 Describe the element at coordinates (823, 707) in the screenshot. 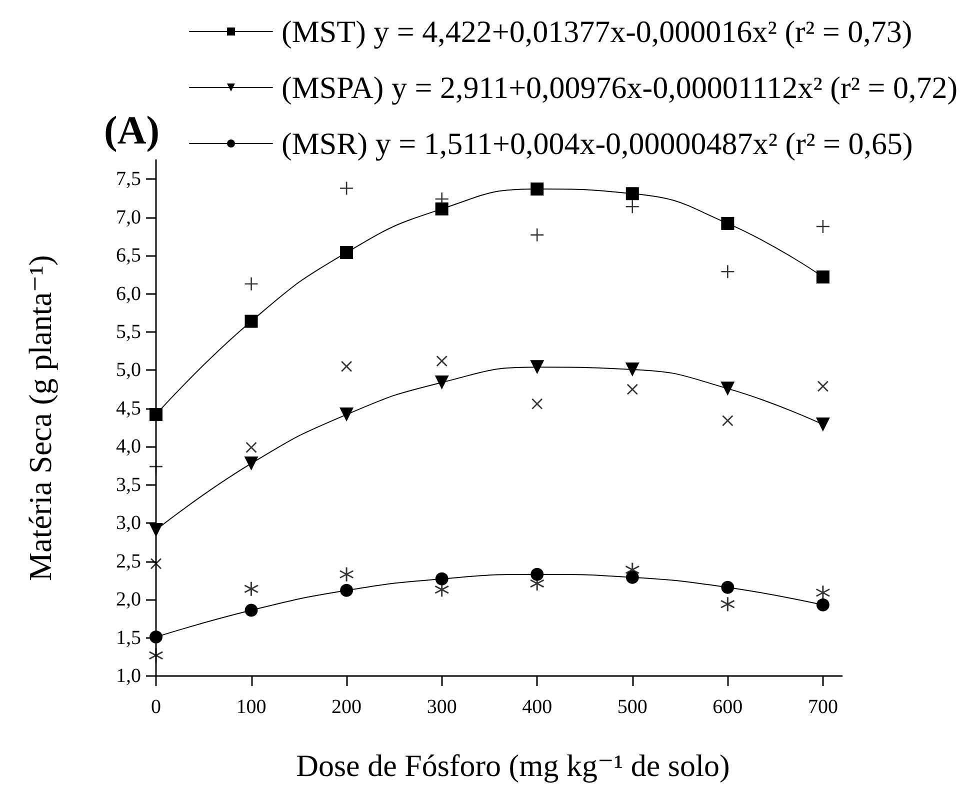

I see `x-tick-label: 700` at that location.